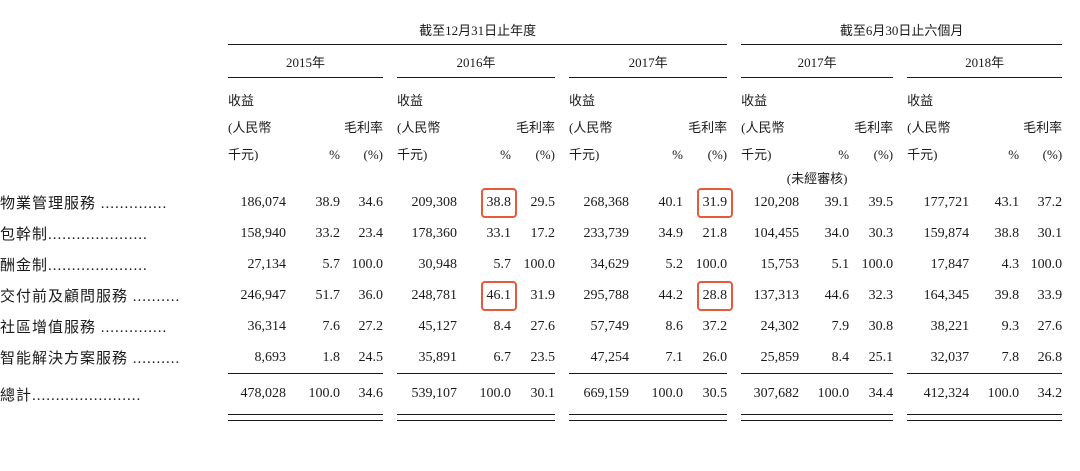  I want to click on year-header-2017: 2017年, so click(648, 61).